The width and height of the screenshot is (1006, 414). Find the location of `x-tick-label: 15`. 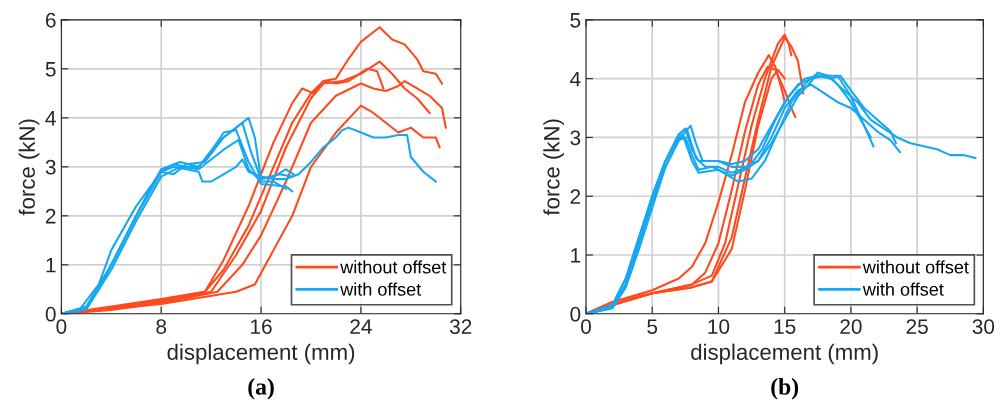

x-tick-label: 15 is located at coordinates (785, 326).